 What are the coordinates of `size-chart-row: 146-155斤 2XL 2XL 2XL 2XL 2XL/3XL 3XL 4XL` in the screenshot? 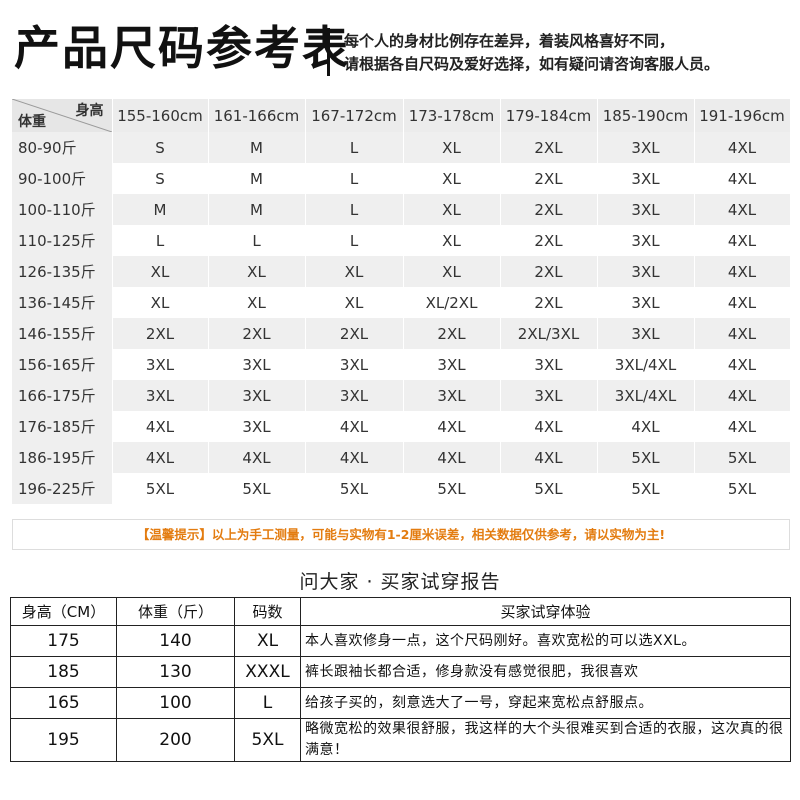 It's located at (401, 333).